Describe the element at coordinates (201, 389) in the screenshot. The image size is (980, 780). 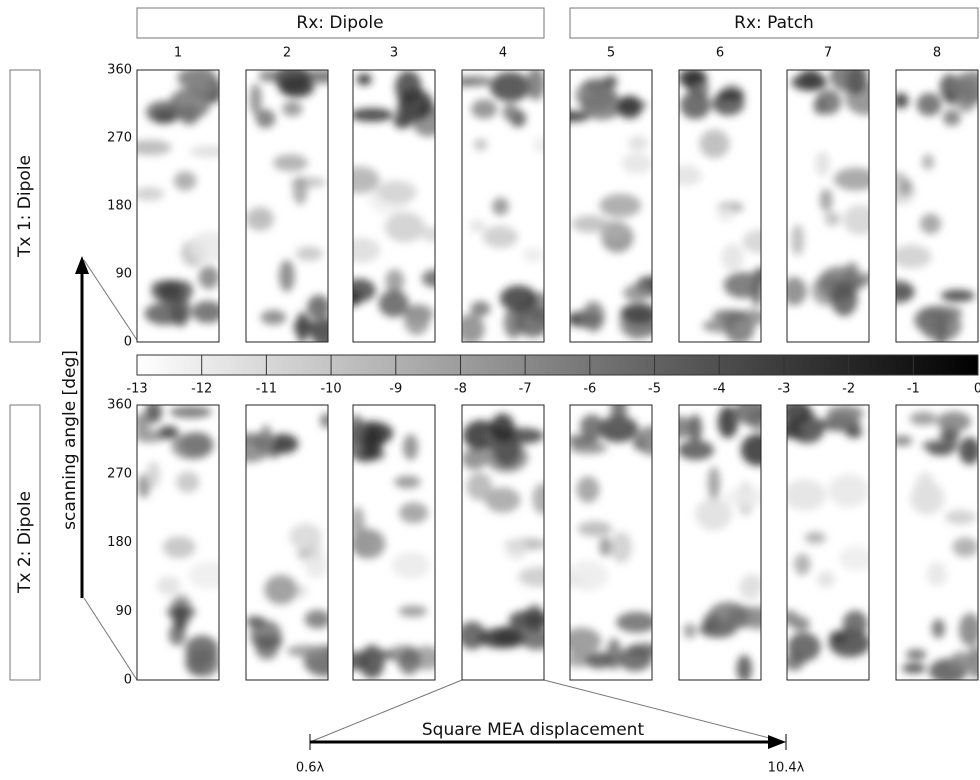
I see `colorbar-tick-label: -12` at that location.